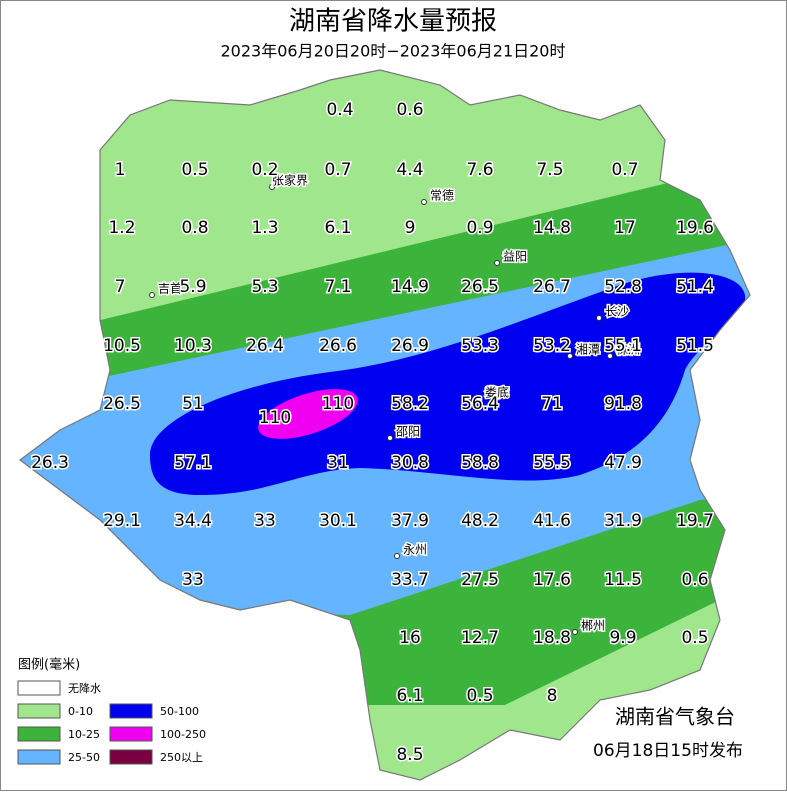 This screenshot has height=795, width=787. I want to click on rain-value: 58.8, so click(480, 463).